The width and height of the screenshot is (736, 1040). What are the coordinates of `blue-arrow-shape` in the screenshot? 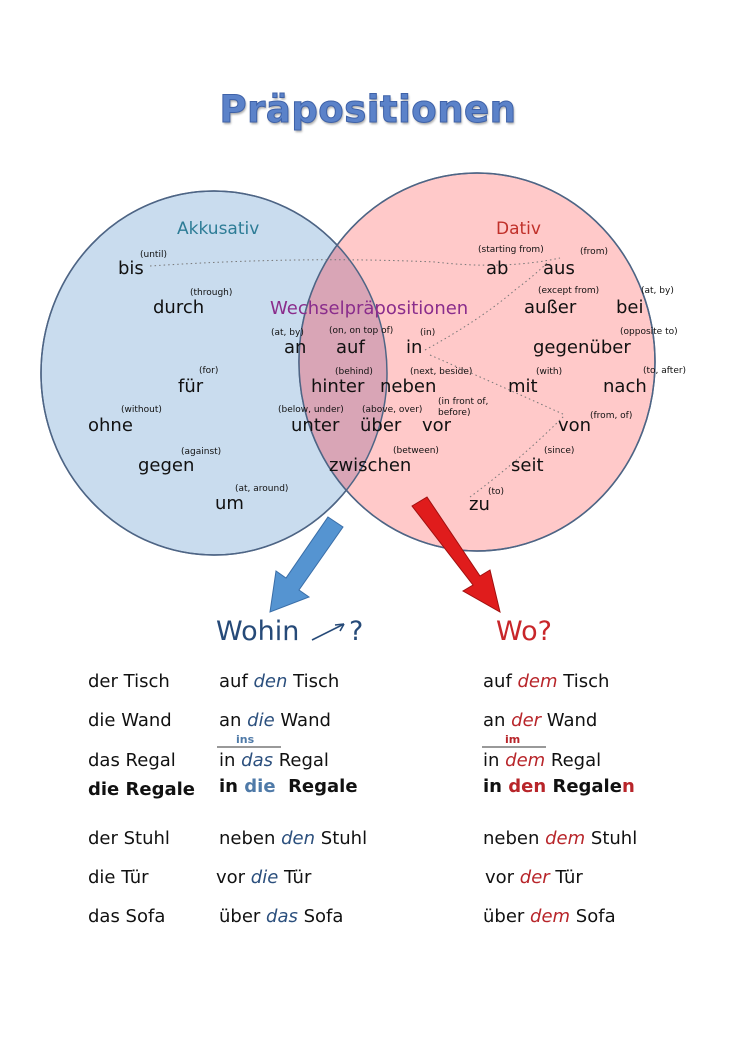 It's located at (306, 564).